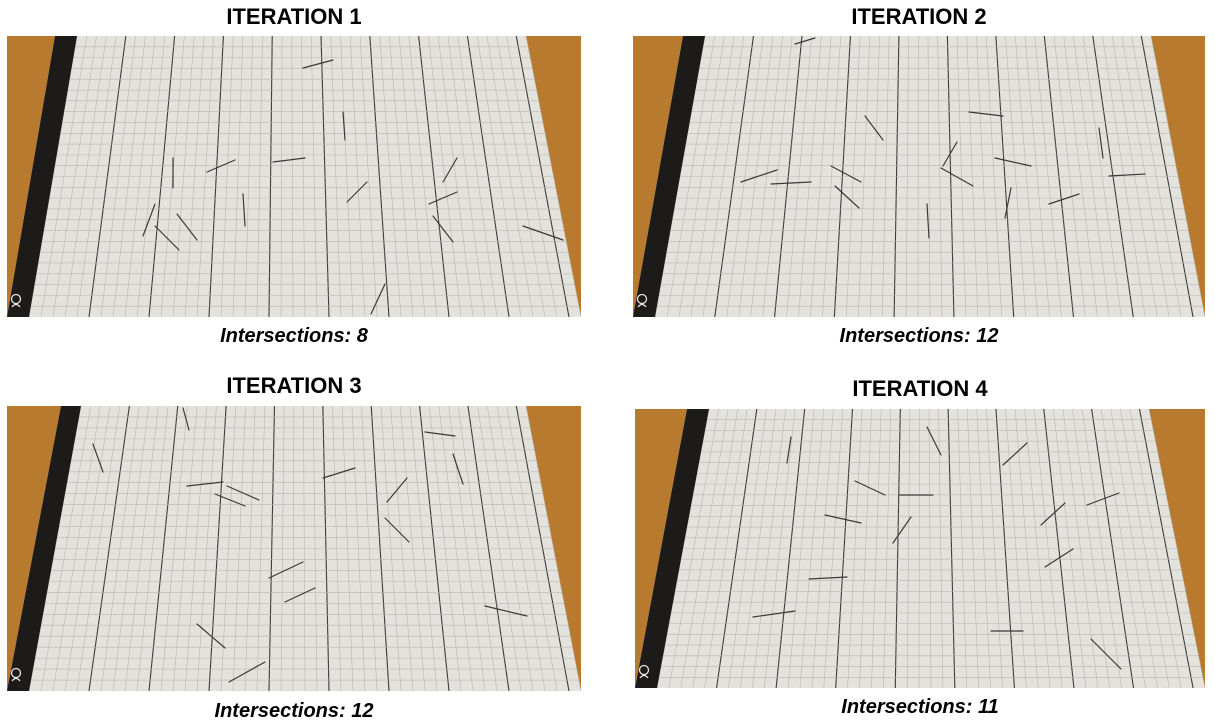  Describe the element at coordinates (920, 707) in the screenshot. I see `intersections-count-caption: Intersections: 11` at that location.